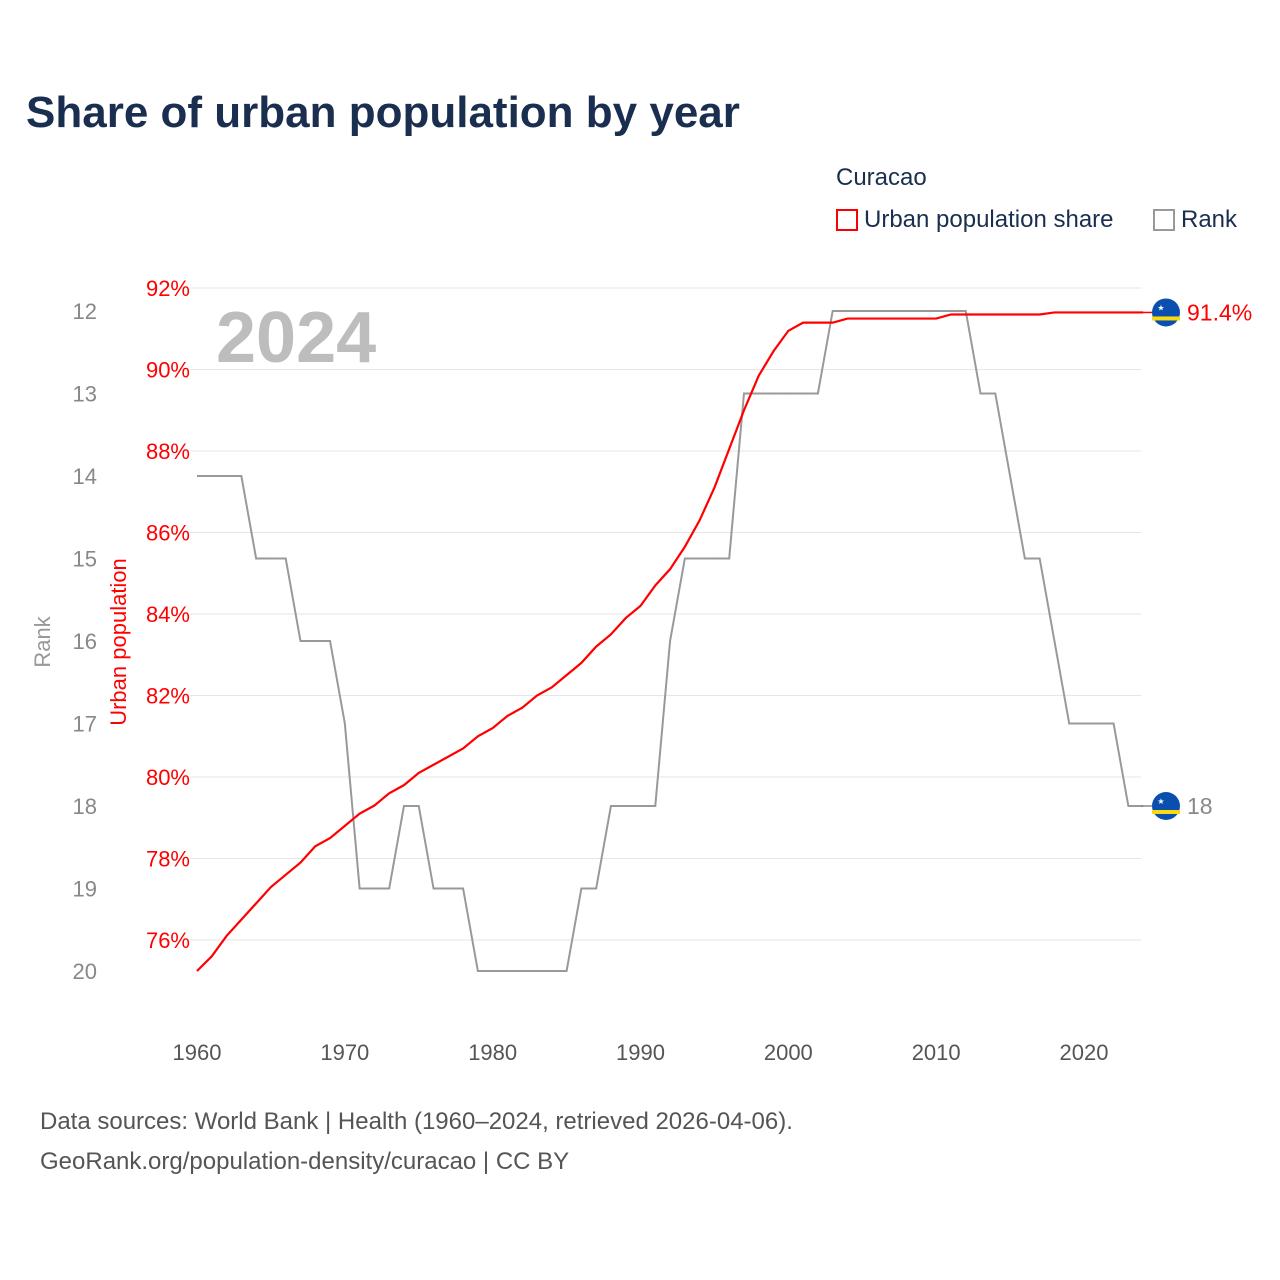 Image resolution: width=1280 pixels, height=1280 pixels. I want to click on rank-tick-label: 12, so click(85, 311).